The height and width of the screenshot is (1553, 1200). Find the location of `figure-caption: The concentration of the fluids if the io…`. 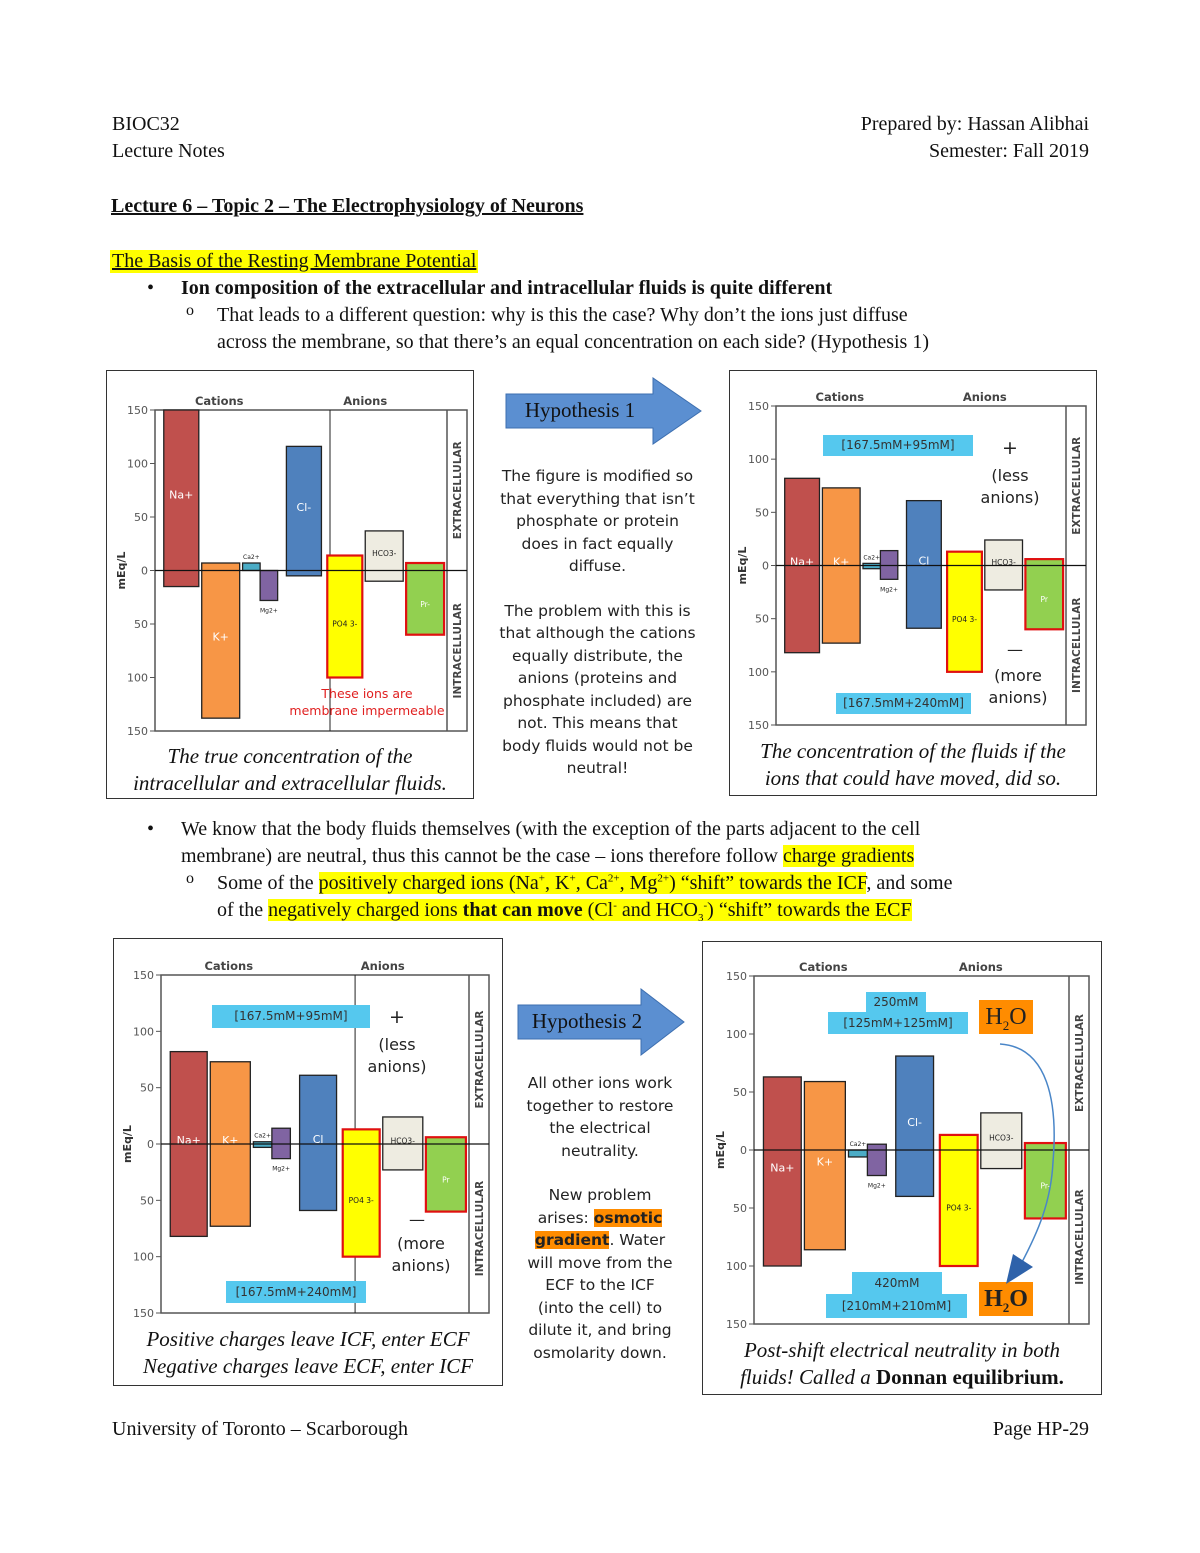

figure-caption: The concentration of the fluids if the io… is located at coordinates (913, 764).